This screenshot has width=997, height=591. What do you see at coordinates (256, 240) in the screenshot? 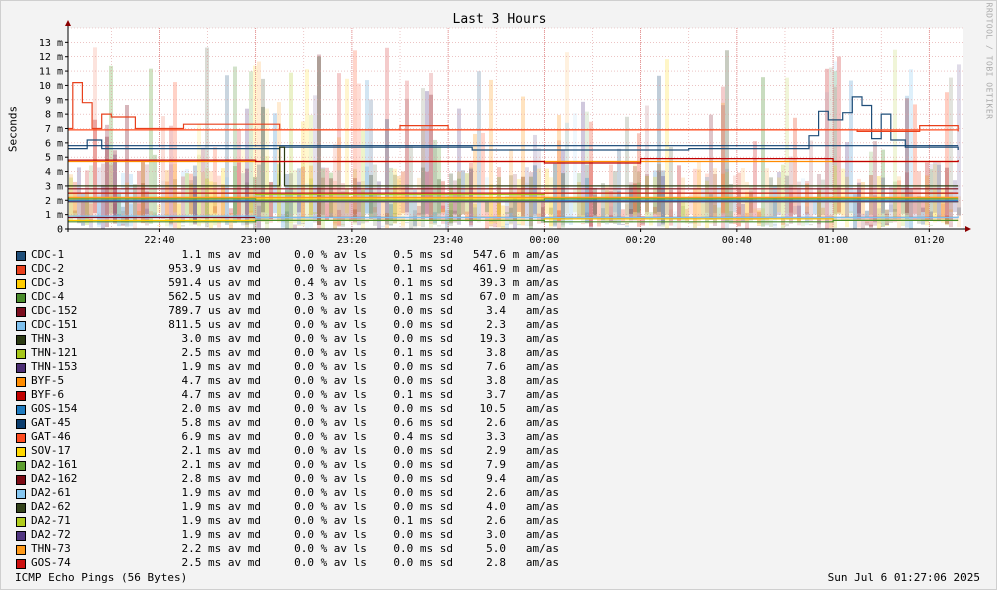
I see `x-tick-label: 23:00` at bounding box center [256, 240].